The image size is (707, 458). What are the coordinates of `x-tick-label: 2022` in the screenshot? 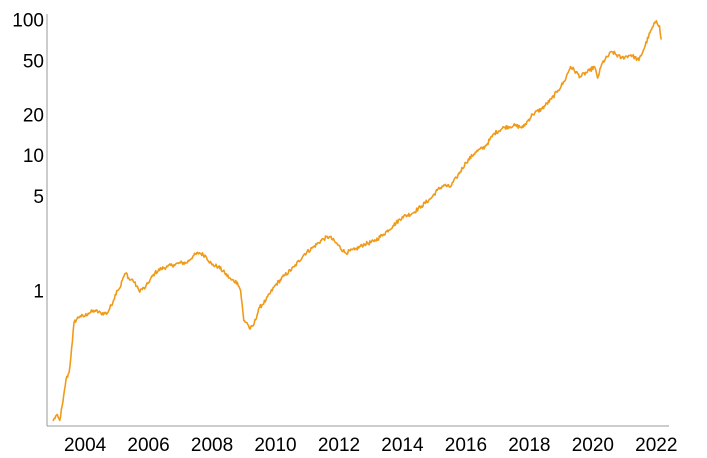 It's located at (656, 445).